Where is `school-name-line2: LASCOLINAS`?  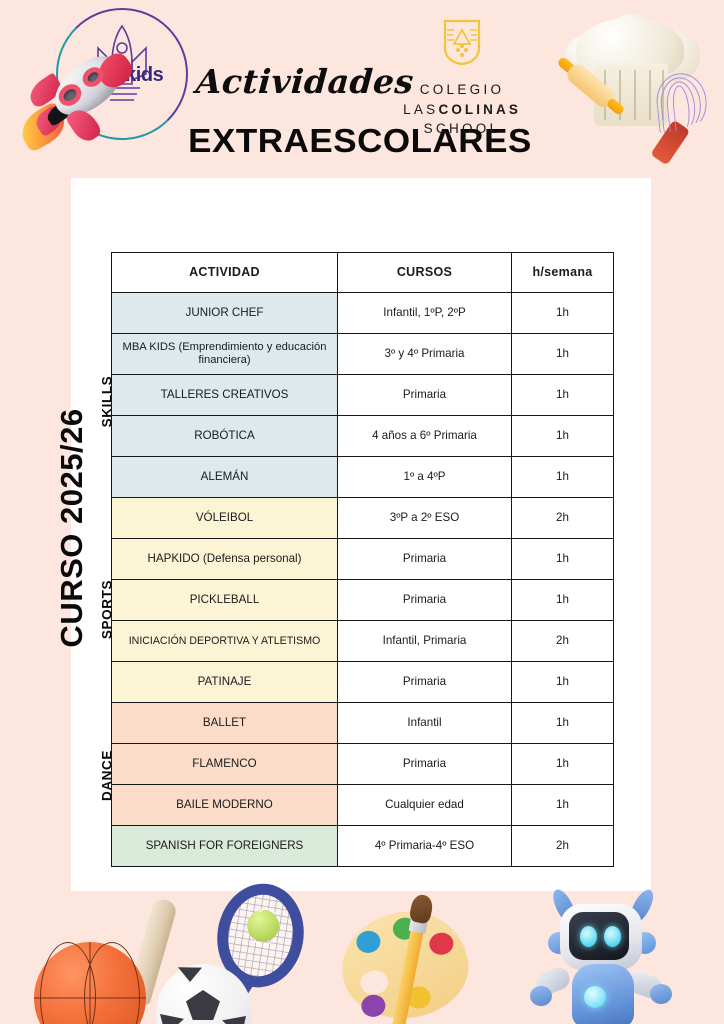 school-name-line2: LASCOLINAS is located at coordinates (462, 110).